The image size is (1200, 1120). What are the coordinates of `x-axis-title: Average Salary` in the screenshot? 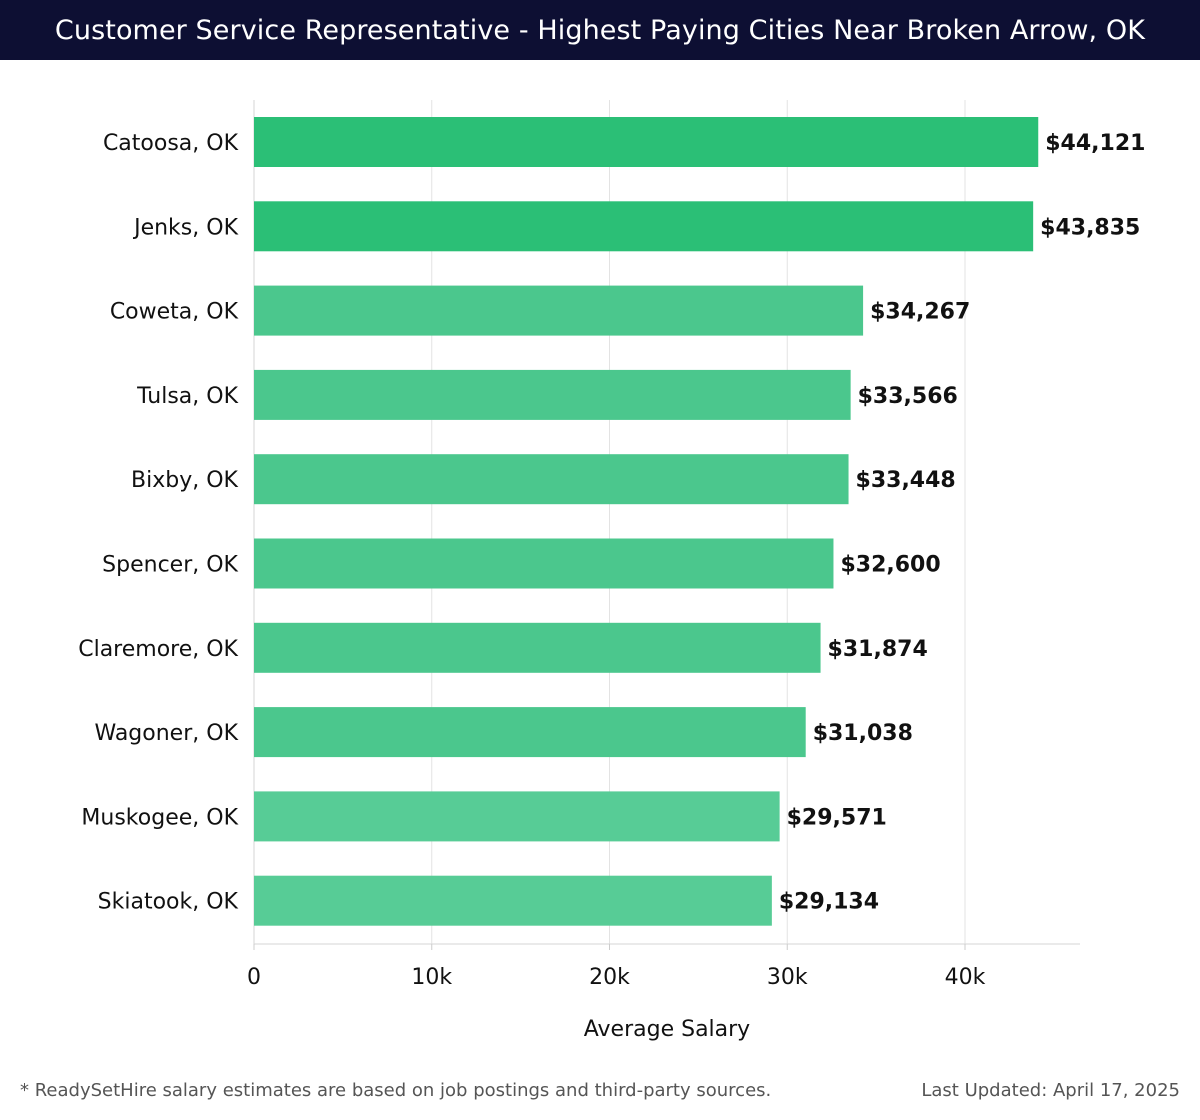 It's located at (667, 1029).